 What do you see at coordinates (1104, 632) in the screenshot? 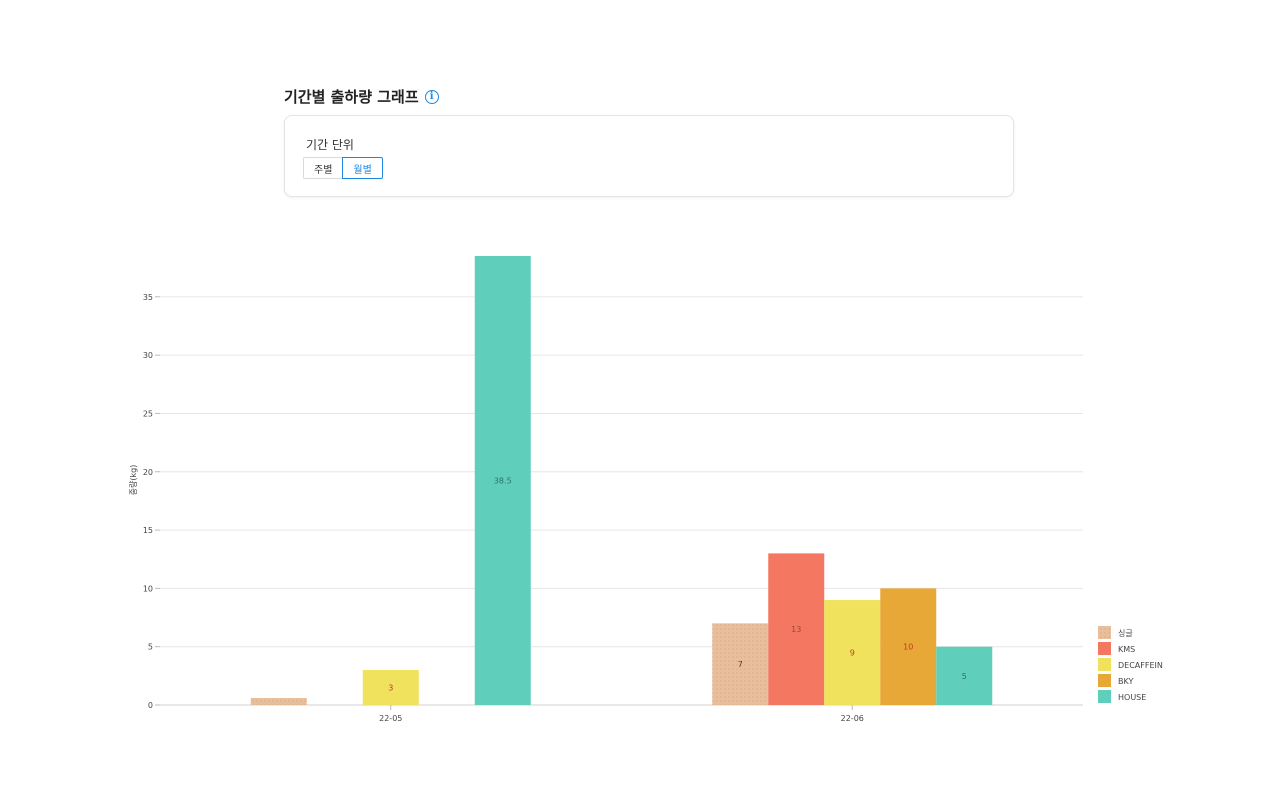
I see `legend-swatch-싱글` at bounding box center [1104, 632].